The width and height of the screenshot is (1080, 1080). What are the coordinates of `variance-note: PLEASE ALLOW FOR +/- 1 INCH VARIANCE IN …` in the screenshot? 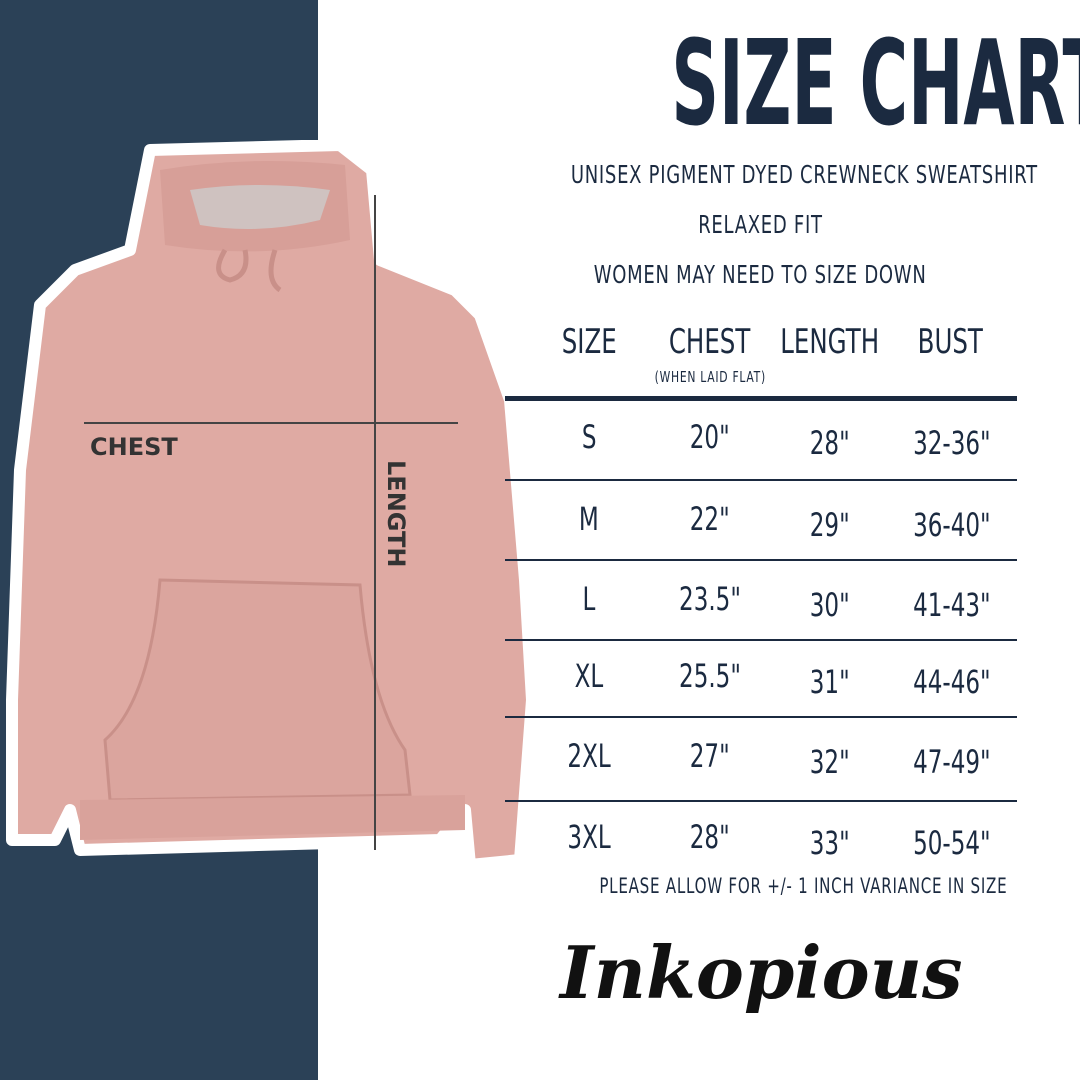 It's located at (803, 886).